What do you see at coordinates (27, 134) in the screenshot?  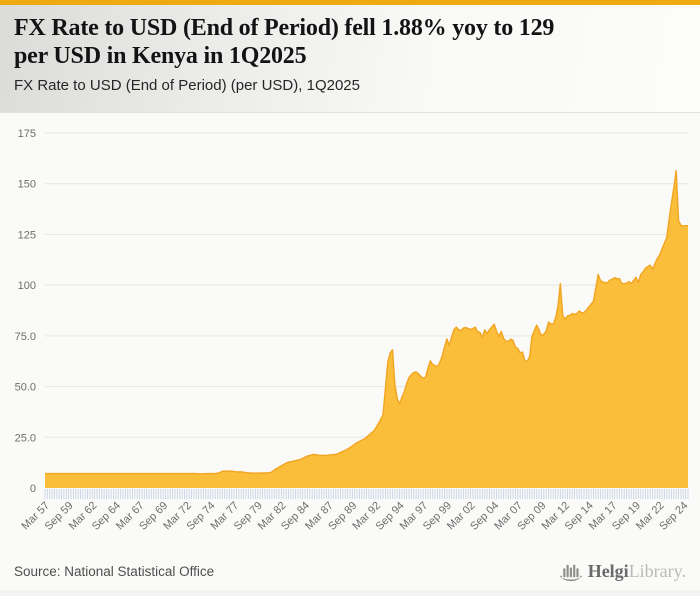 I see `svg-text: 175` at bounding box center [27, 134].